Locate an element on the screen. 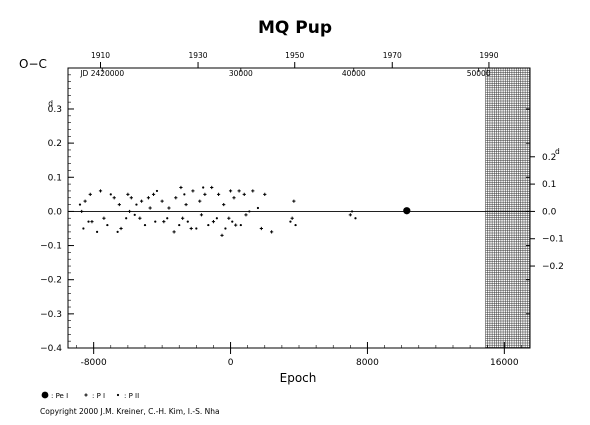  x-axis-label: Epoch is located at coordinates (298, 378).